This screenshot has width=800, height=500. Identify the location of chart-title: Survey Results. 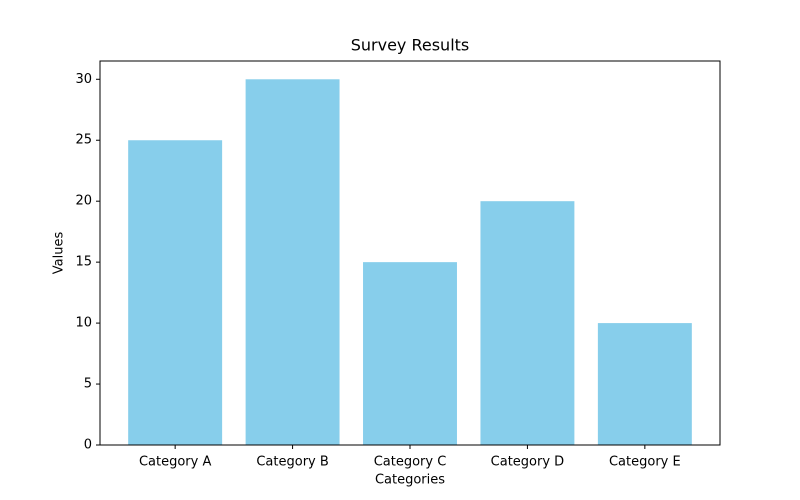
(410, 45).